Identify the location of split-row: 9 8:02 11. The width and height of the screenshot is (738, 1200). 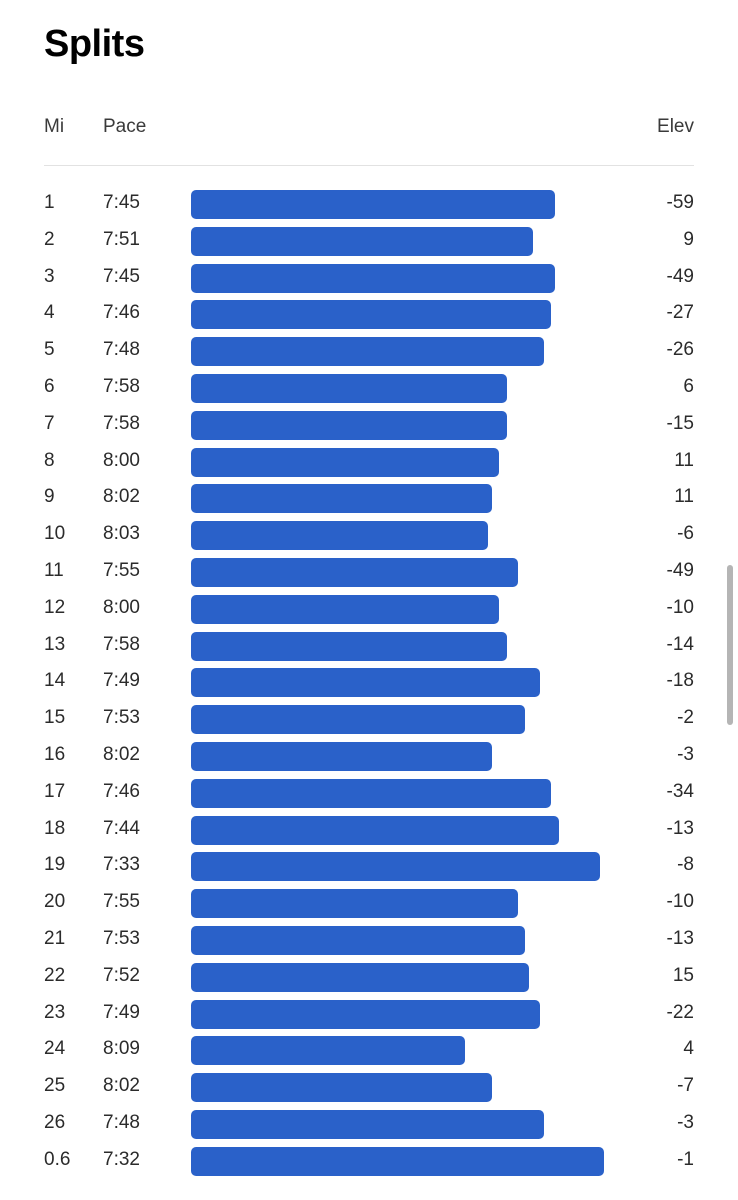
(369, 499).